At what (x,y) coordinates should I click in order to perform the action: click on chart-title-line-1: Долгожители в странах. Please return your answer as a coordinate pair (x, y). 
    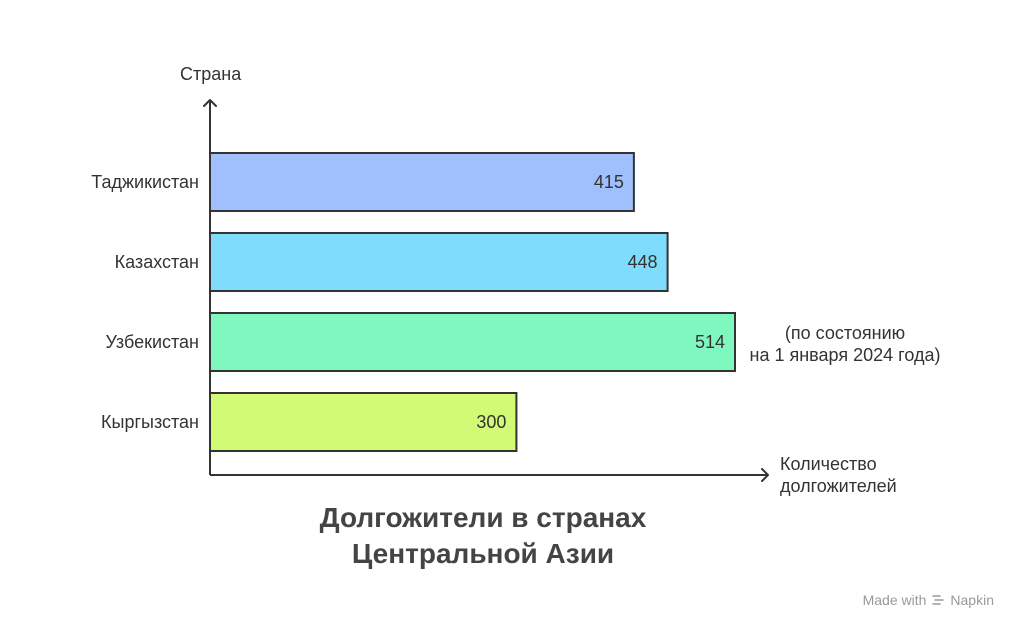
    Looking at the image, I should click on (483, 517).